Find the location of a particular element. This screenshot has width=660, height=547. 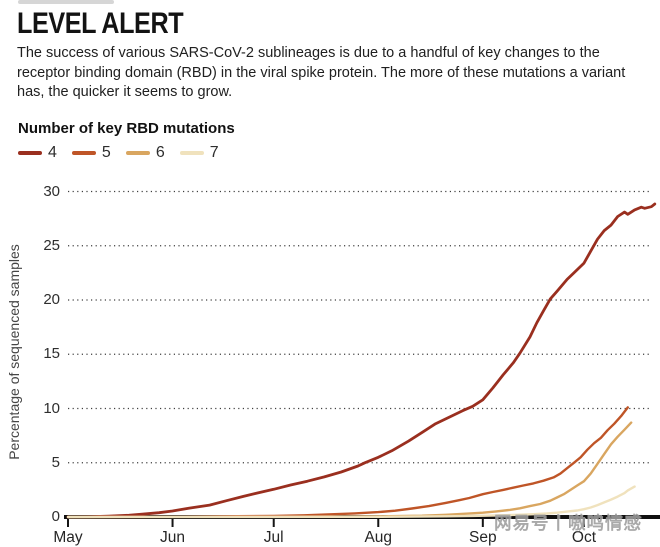

legend-item-4-mutations: 4 is located at coordinates (37, 153).